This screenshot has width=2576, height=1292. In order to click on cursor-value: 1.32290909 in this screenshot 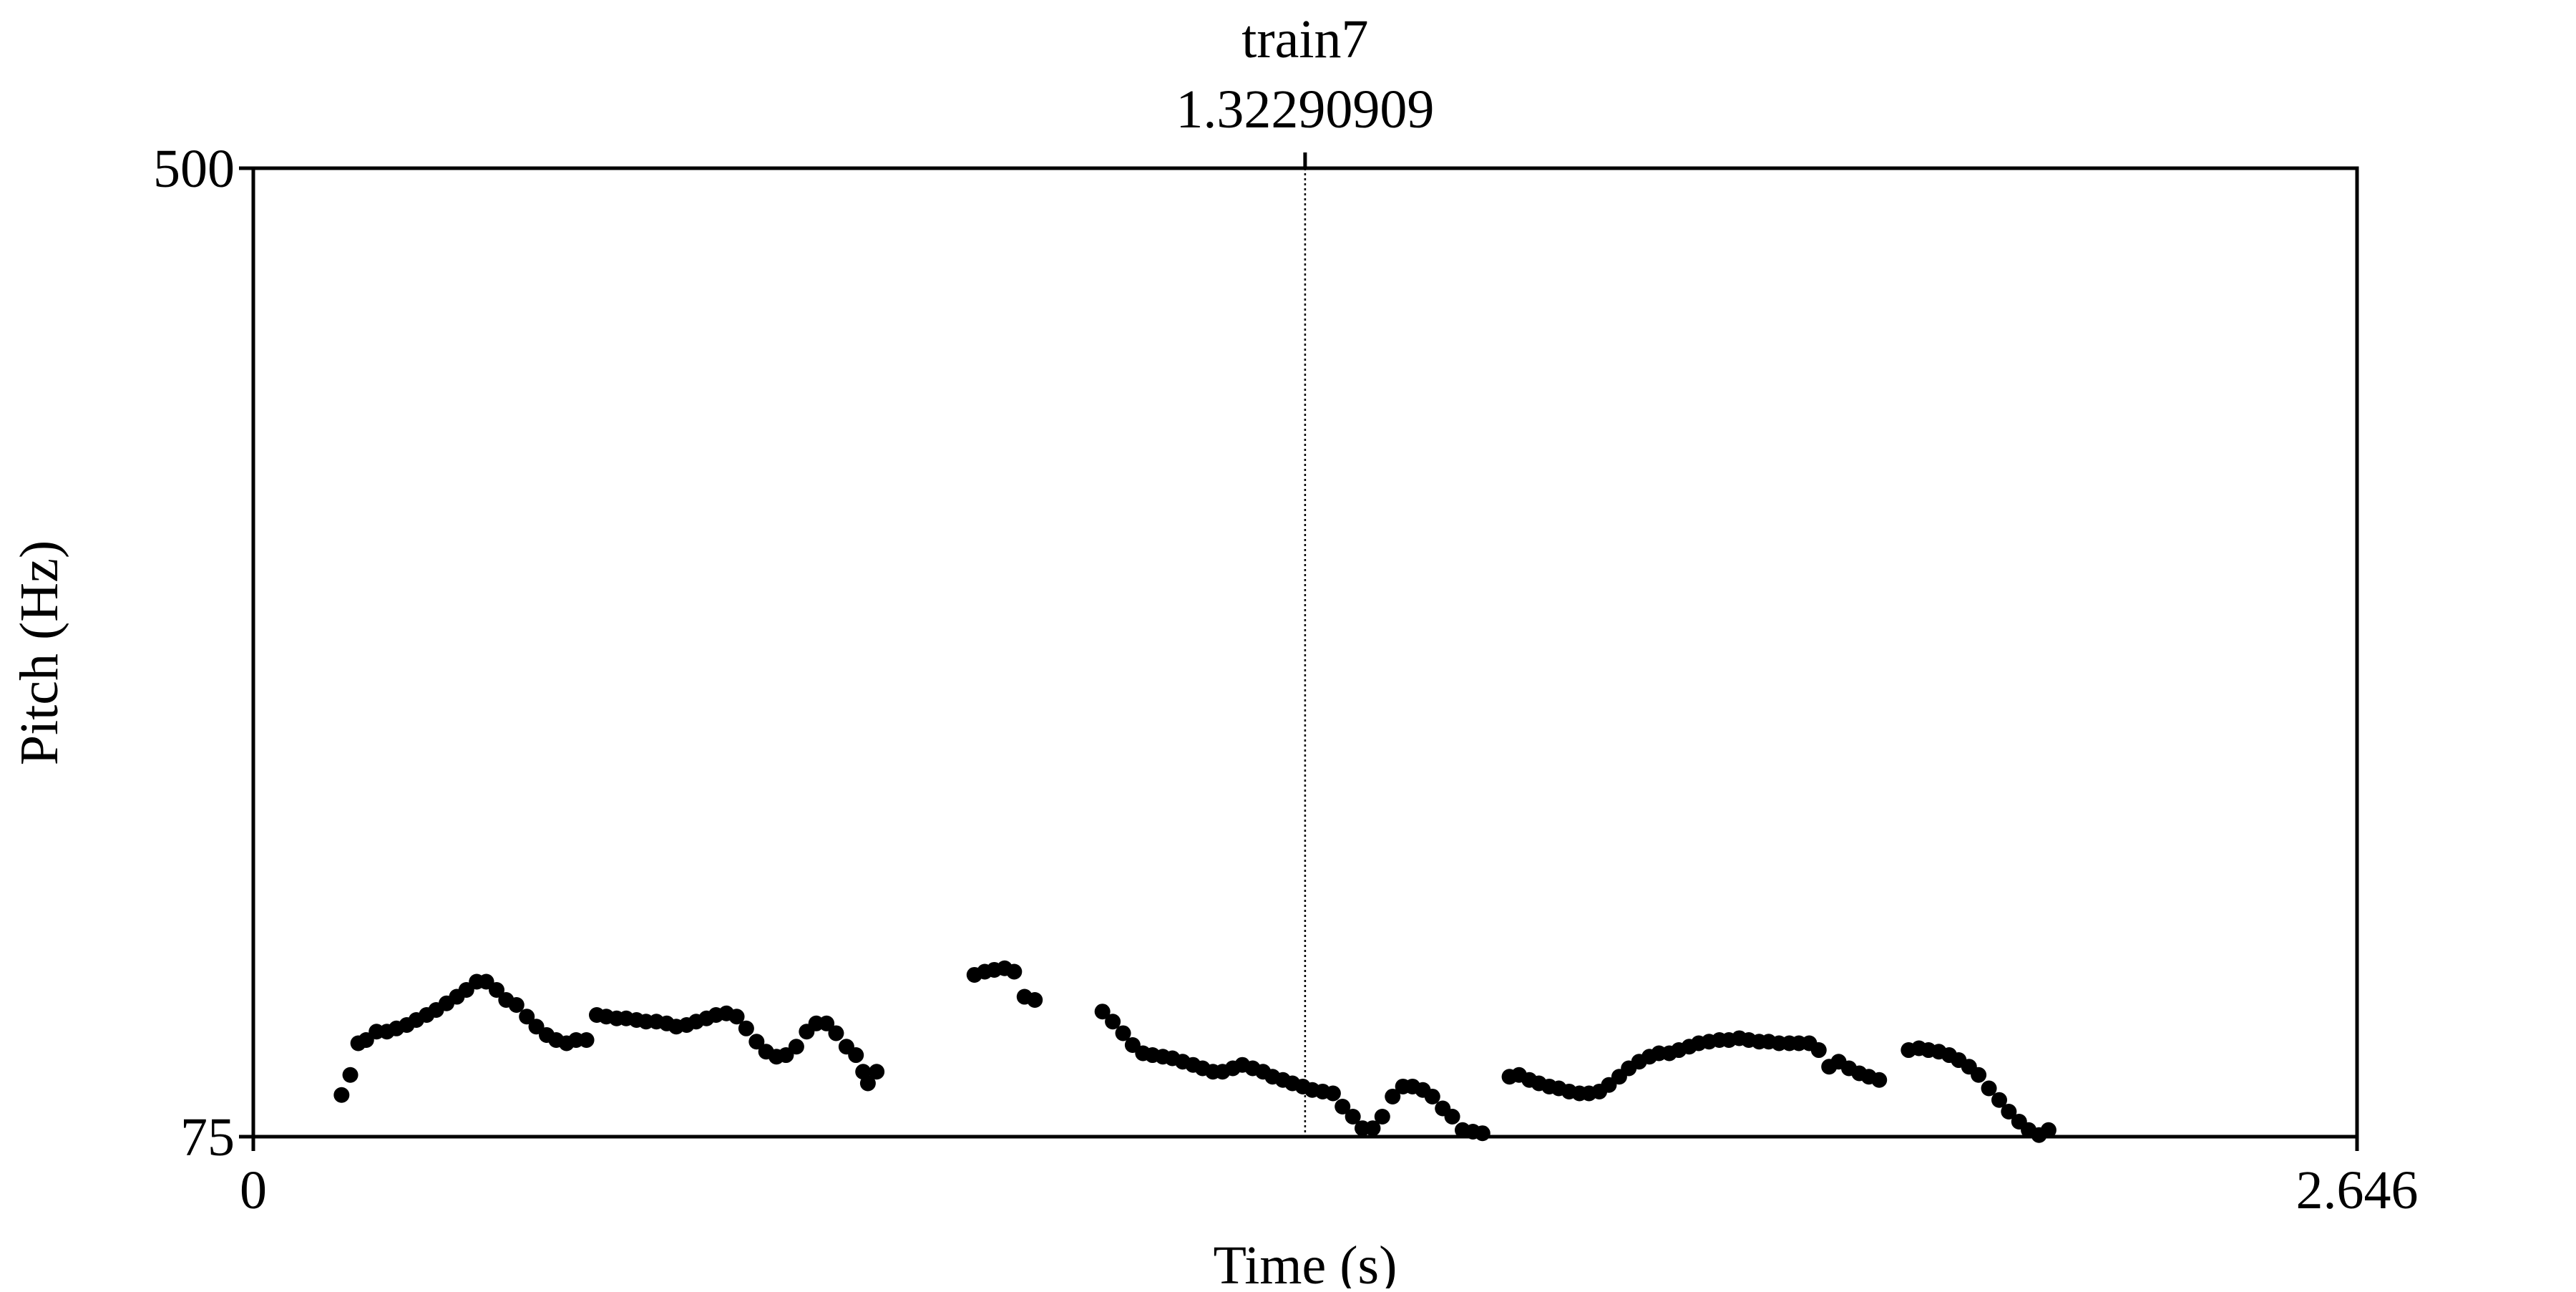, I will do `click(1305, 109)`.